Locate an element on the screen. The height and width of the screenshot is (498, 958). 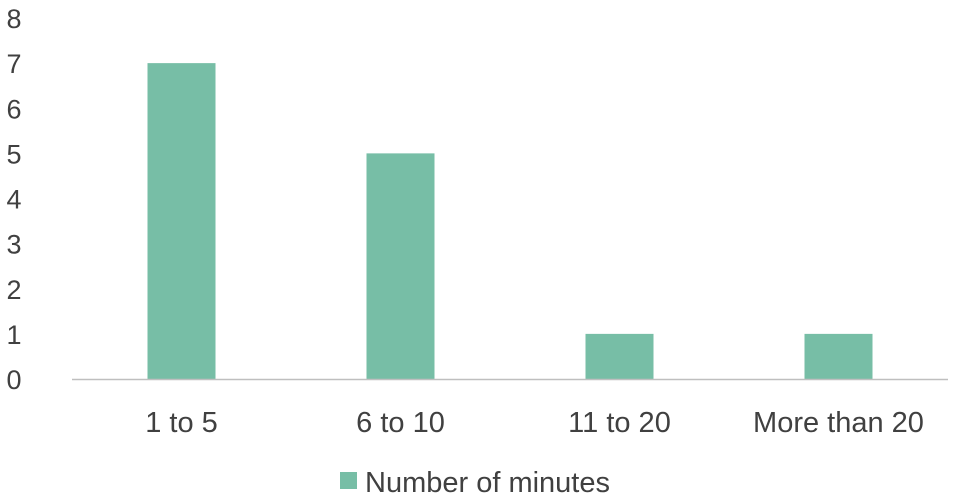
legend: Number of minutes is located at coordinates (475, 482).